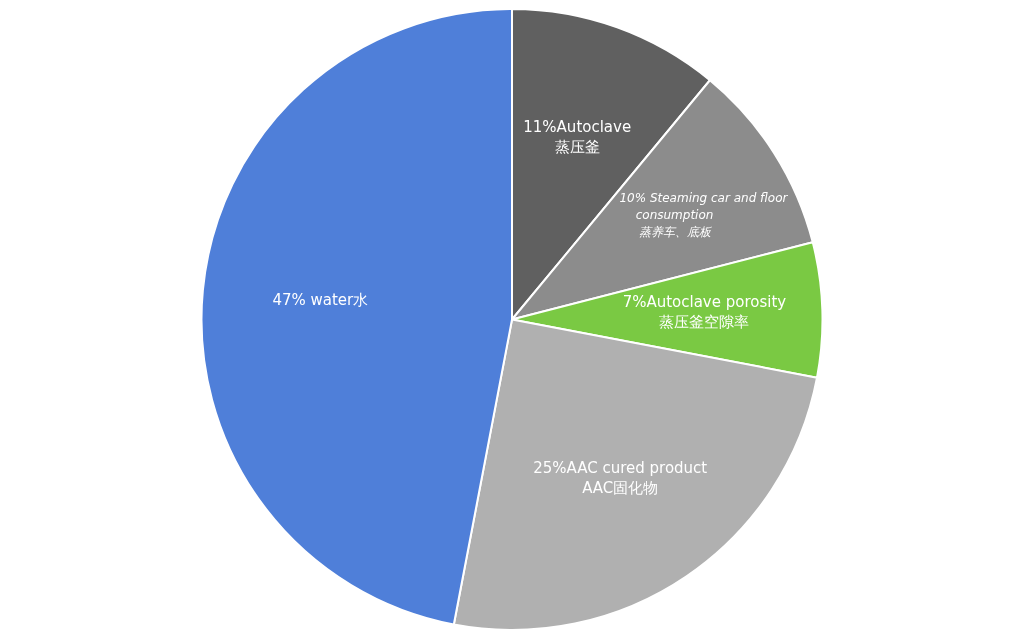  What do you see at coordinates (320, 300) in the screenshot?
I see `slice-label: 47% water水` at bounding box center [320, 300].